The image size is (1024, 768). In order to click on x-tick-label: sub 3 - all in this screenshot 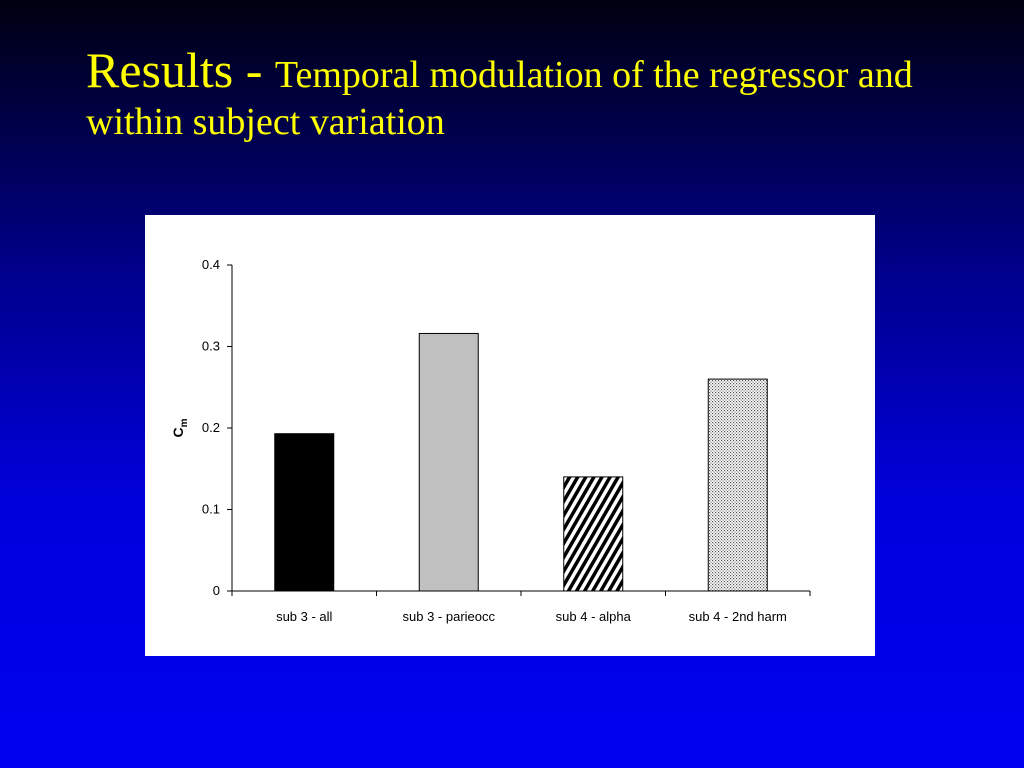, I will do `click(304, 616)`.